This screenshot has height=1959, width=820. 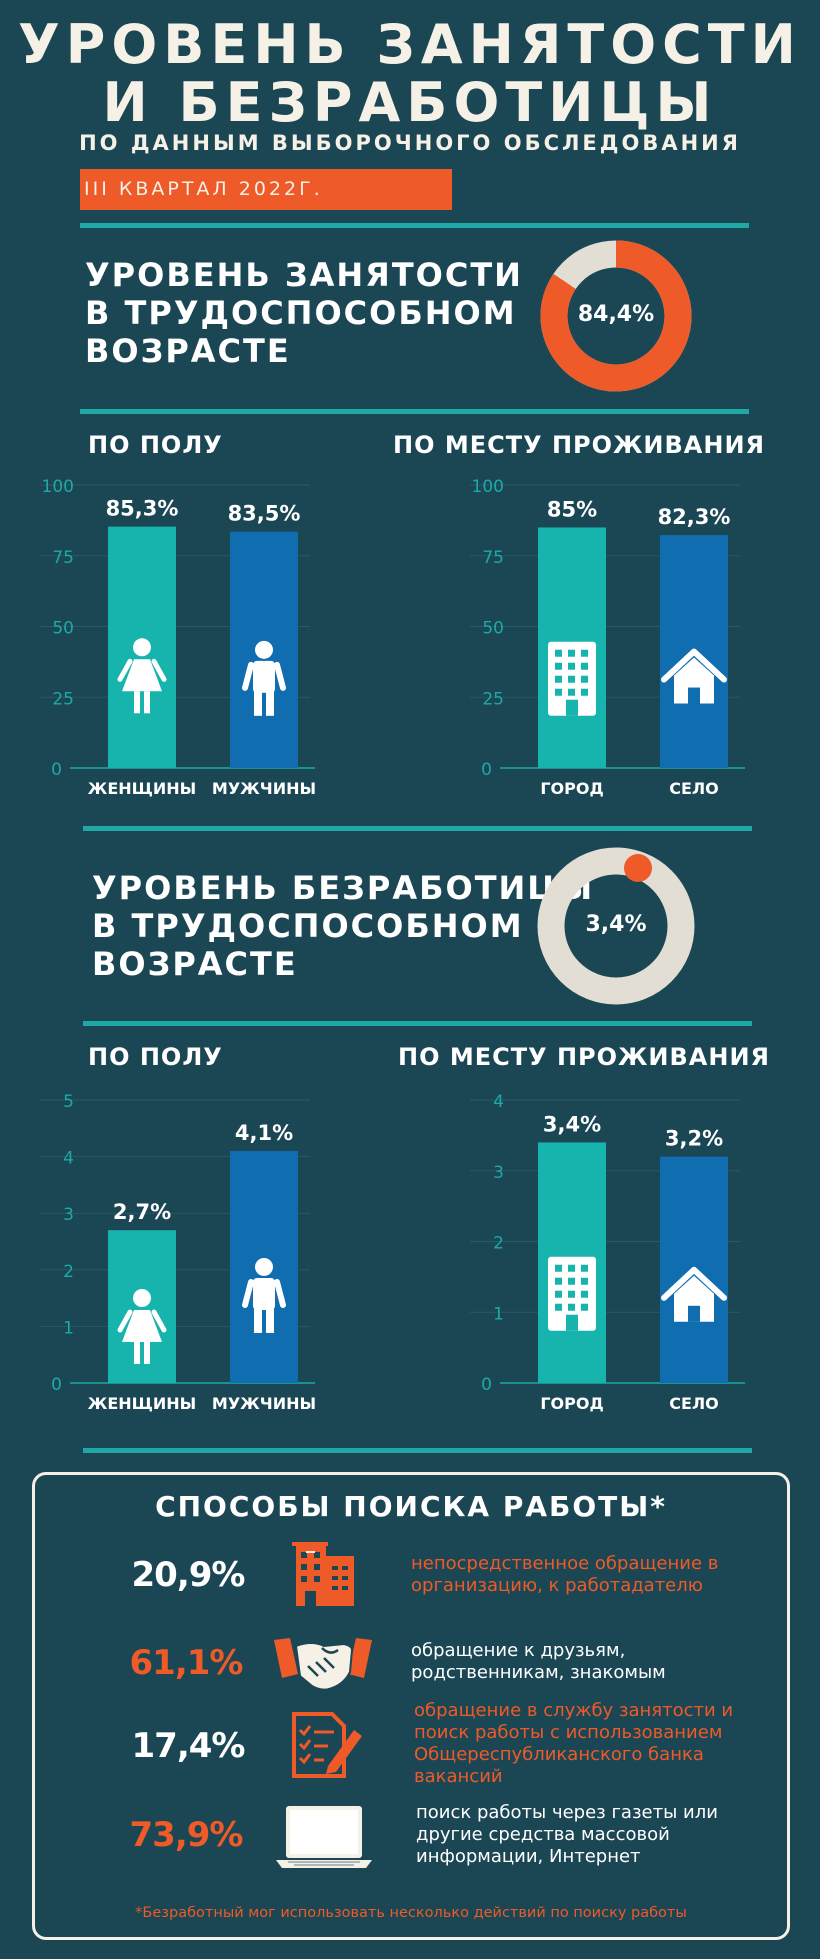 What do you see at coordinates (572, 509) in the screenshot?
I see `data-label: 85%` at bounding box center [572, 509].